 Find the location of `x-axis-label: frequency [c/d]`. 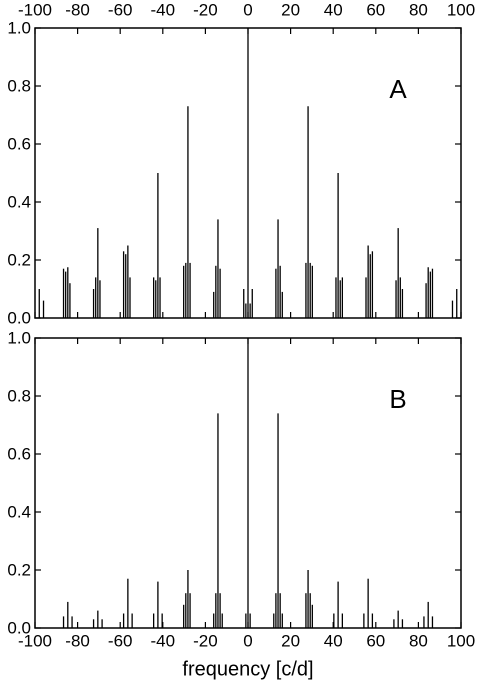

x-axis-label: frequency [c/d] is located at coordinates (247, 669).